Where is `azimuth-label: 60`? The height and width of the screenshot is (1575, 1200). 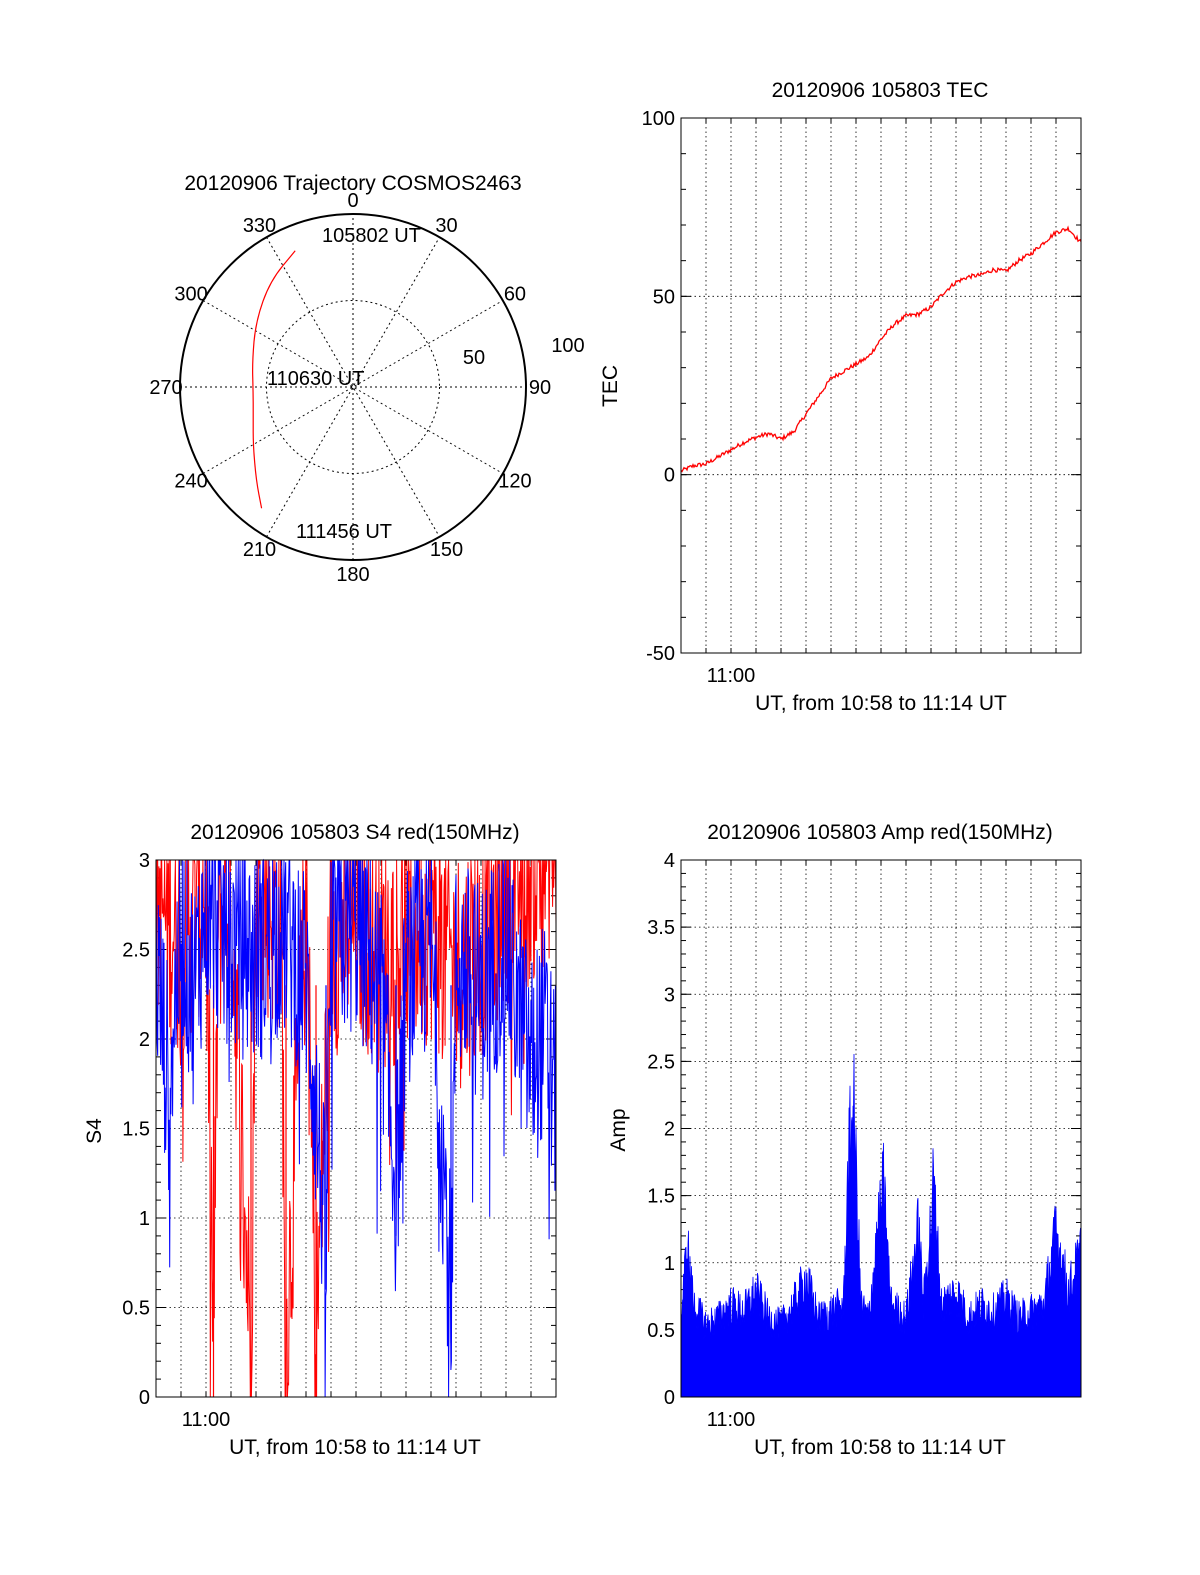
azimuth-label: 60 is located at coordinates (515, 295).